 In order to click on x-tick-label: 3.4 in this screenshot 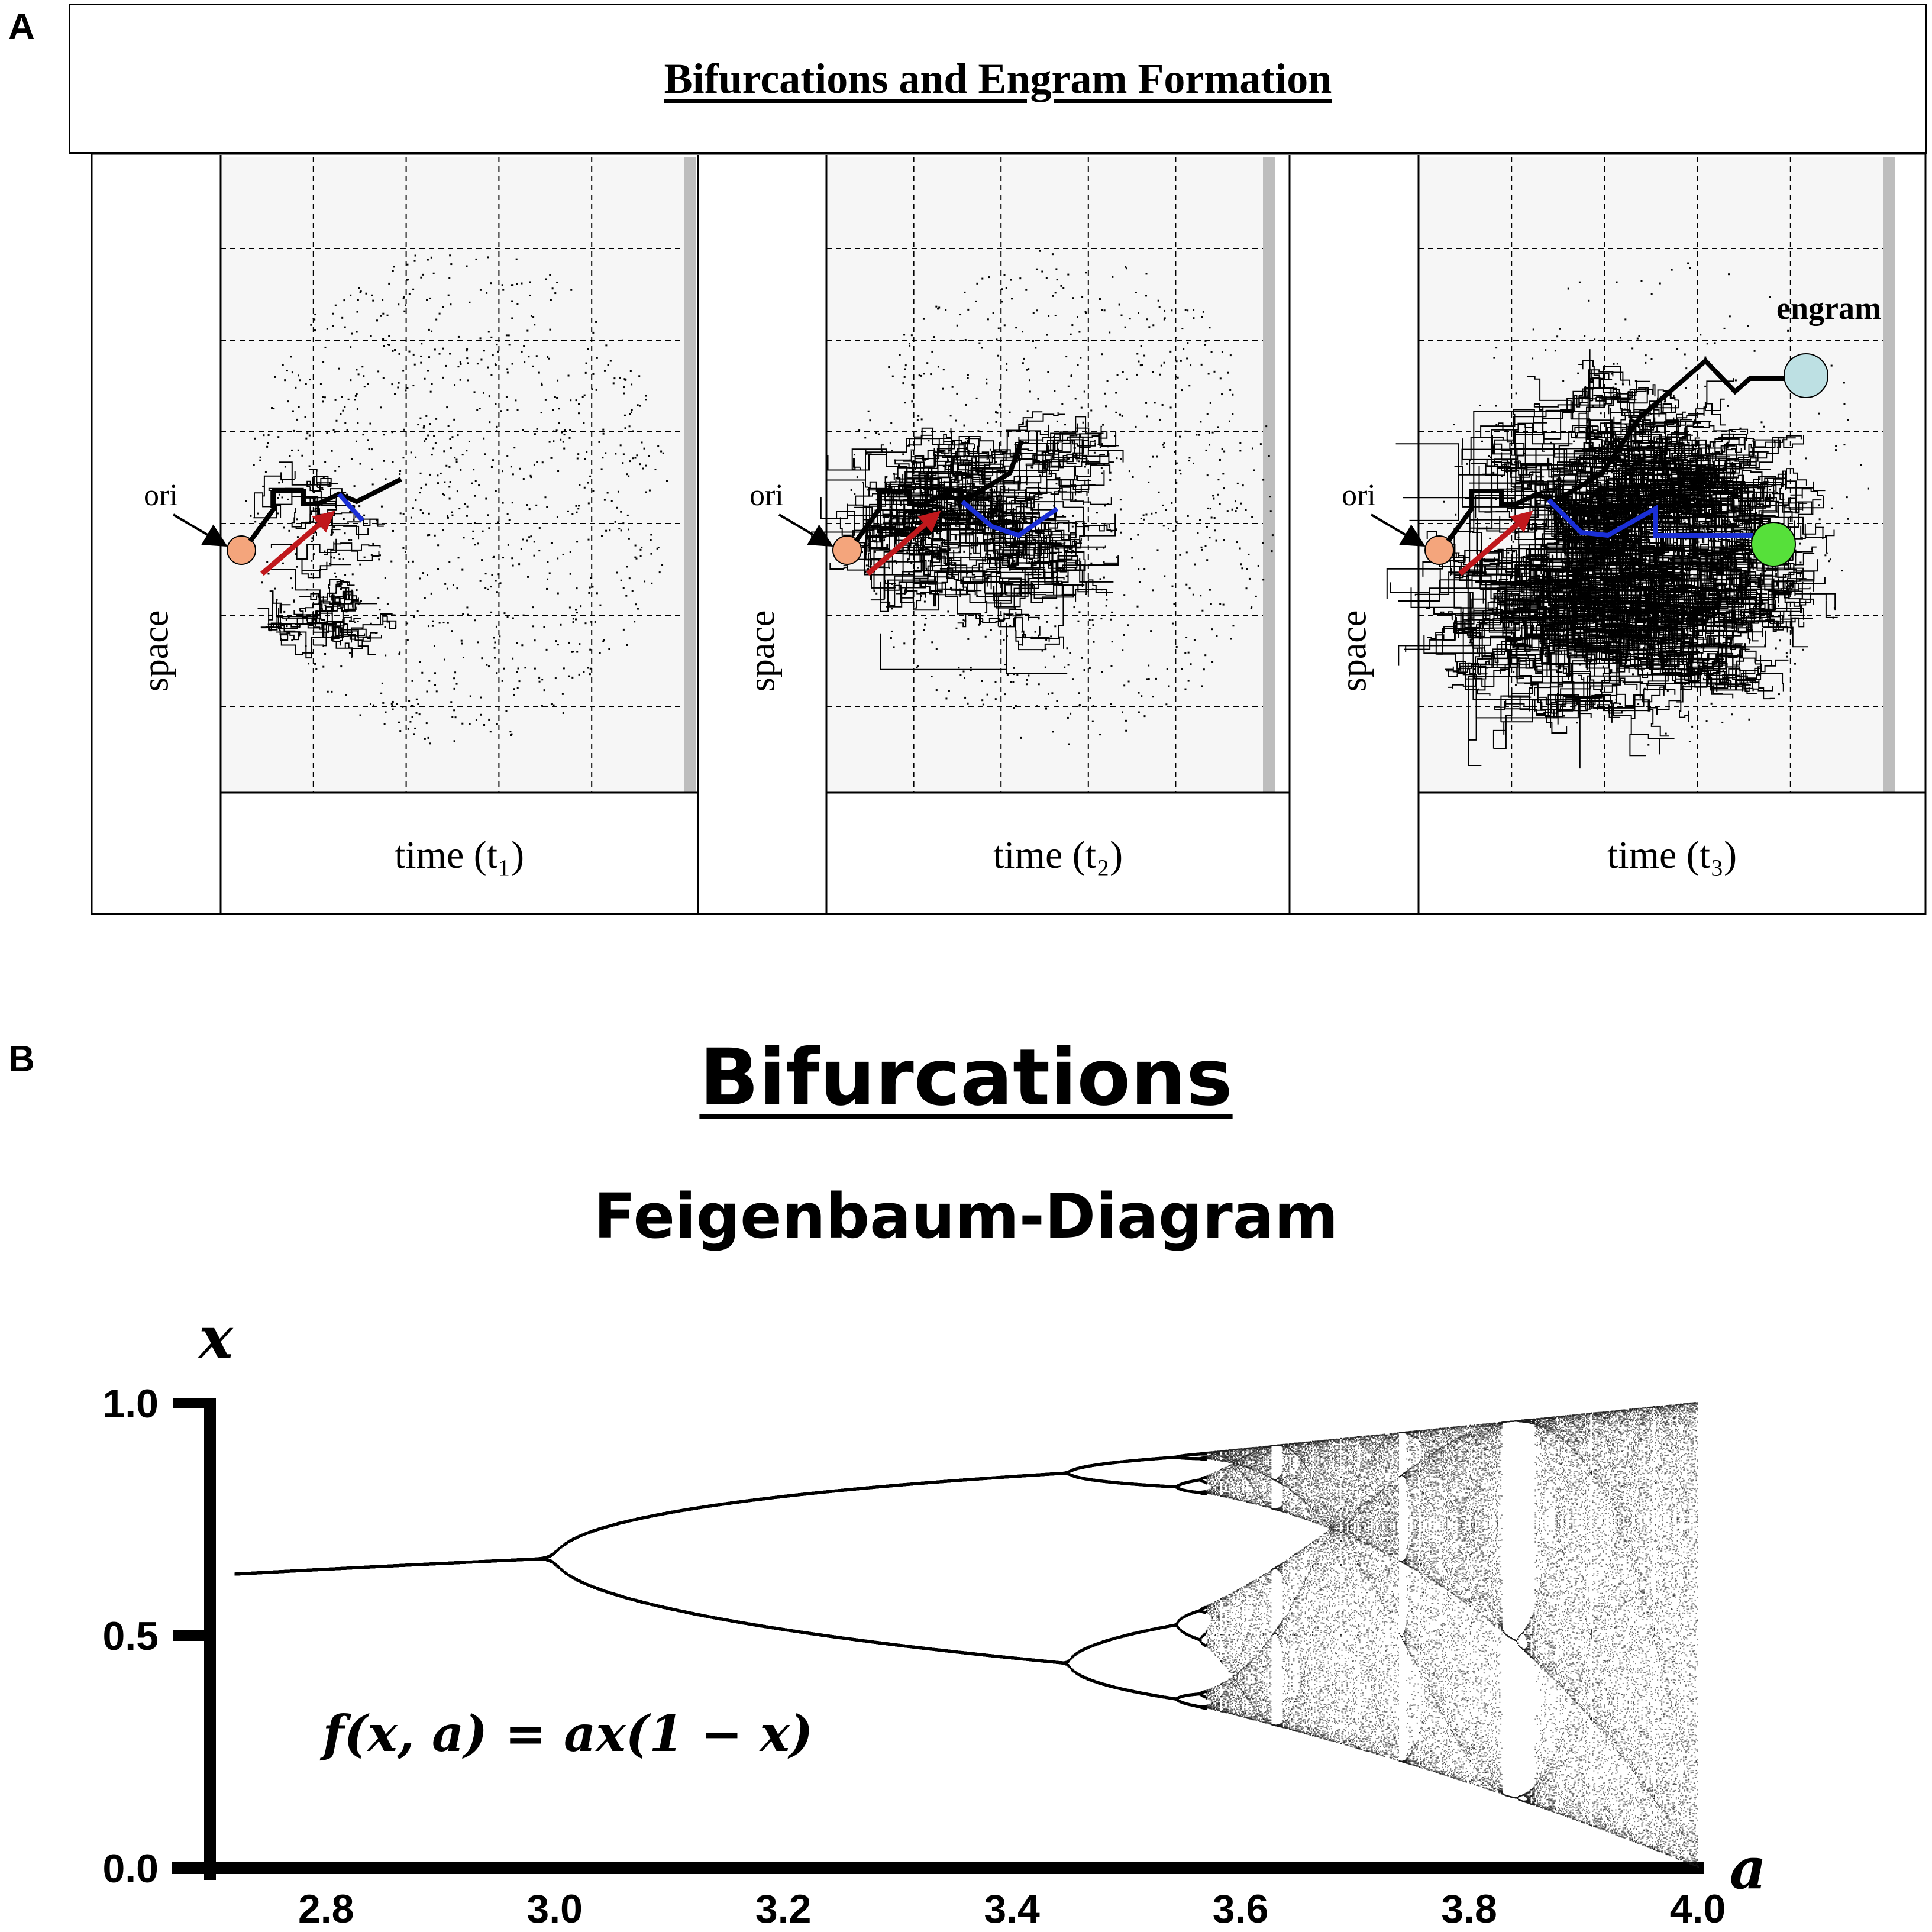, I will do `click(1012, 1908)`.